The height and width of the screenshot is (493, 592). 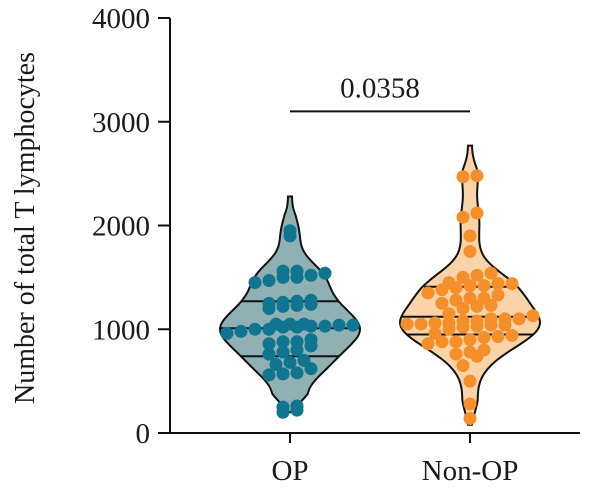 I want to click on y-tick-label: 0, so click(x=143, y=434).